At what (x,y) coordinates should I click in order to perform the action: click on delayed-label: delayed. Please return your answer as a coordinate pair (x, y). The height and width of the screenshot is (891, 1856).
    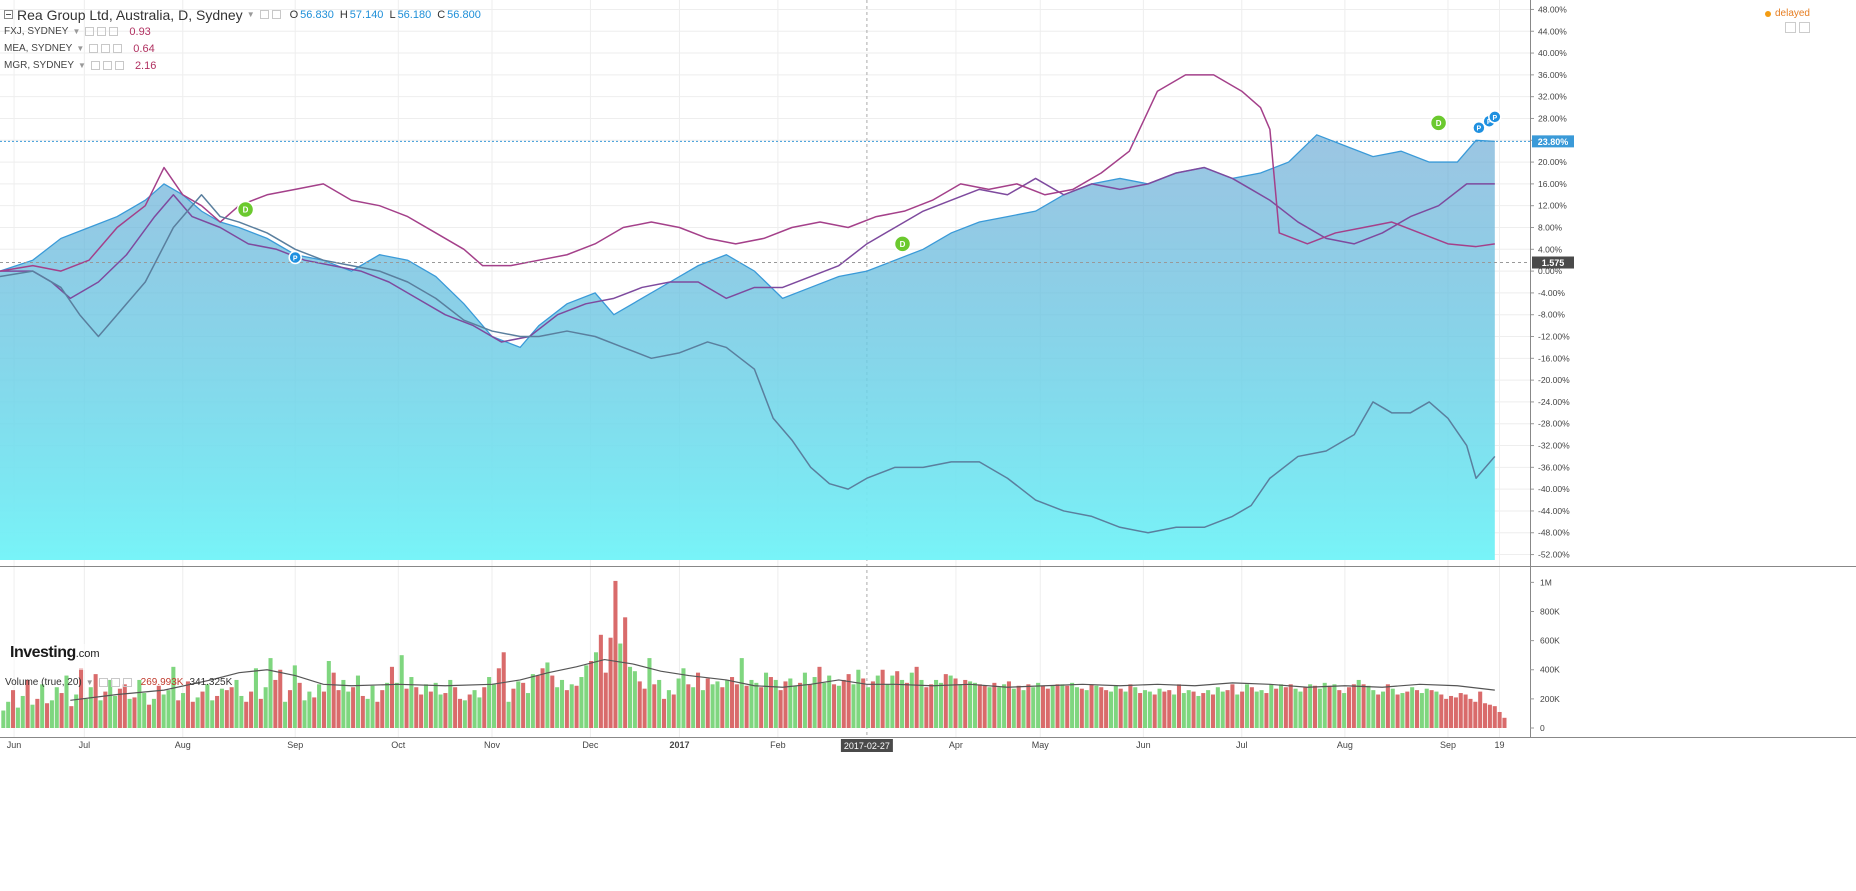
    Looking at the image, I should click on (1792, 13).